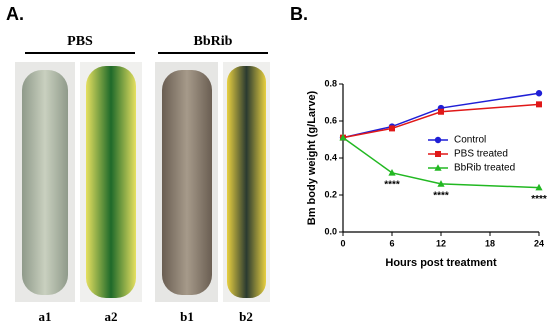  What do you see at coordinates (111, 316) in the screenshot?
I see `image-label: a2` at bounding box center [111, 316].